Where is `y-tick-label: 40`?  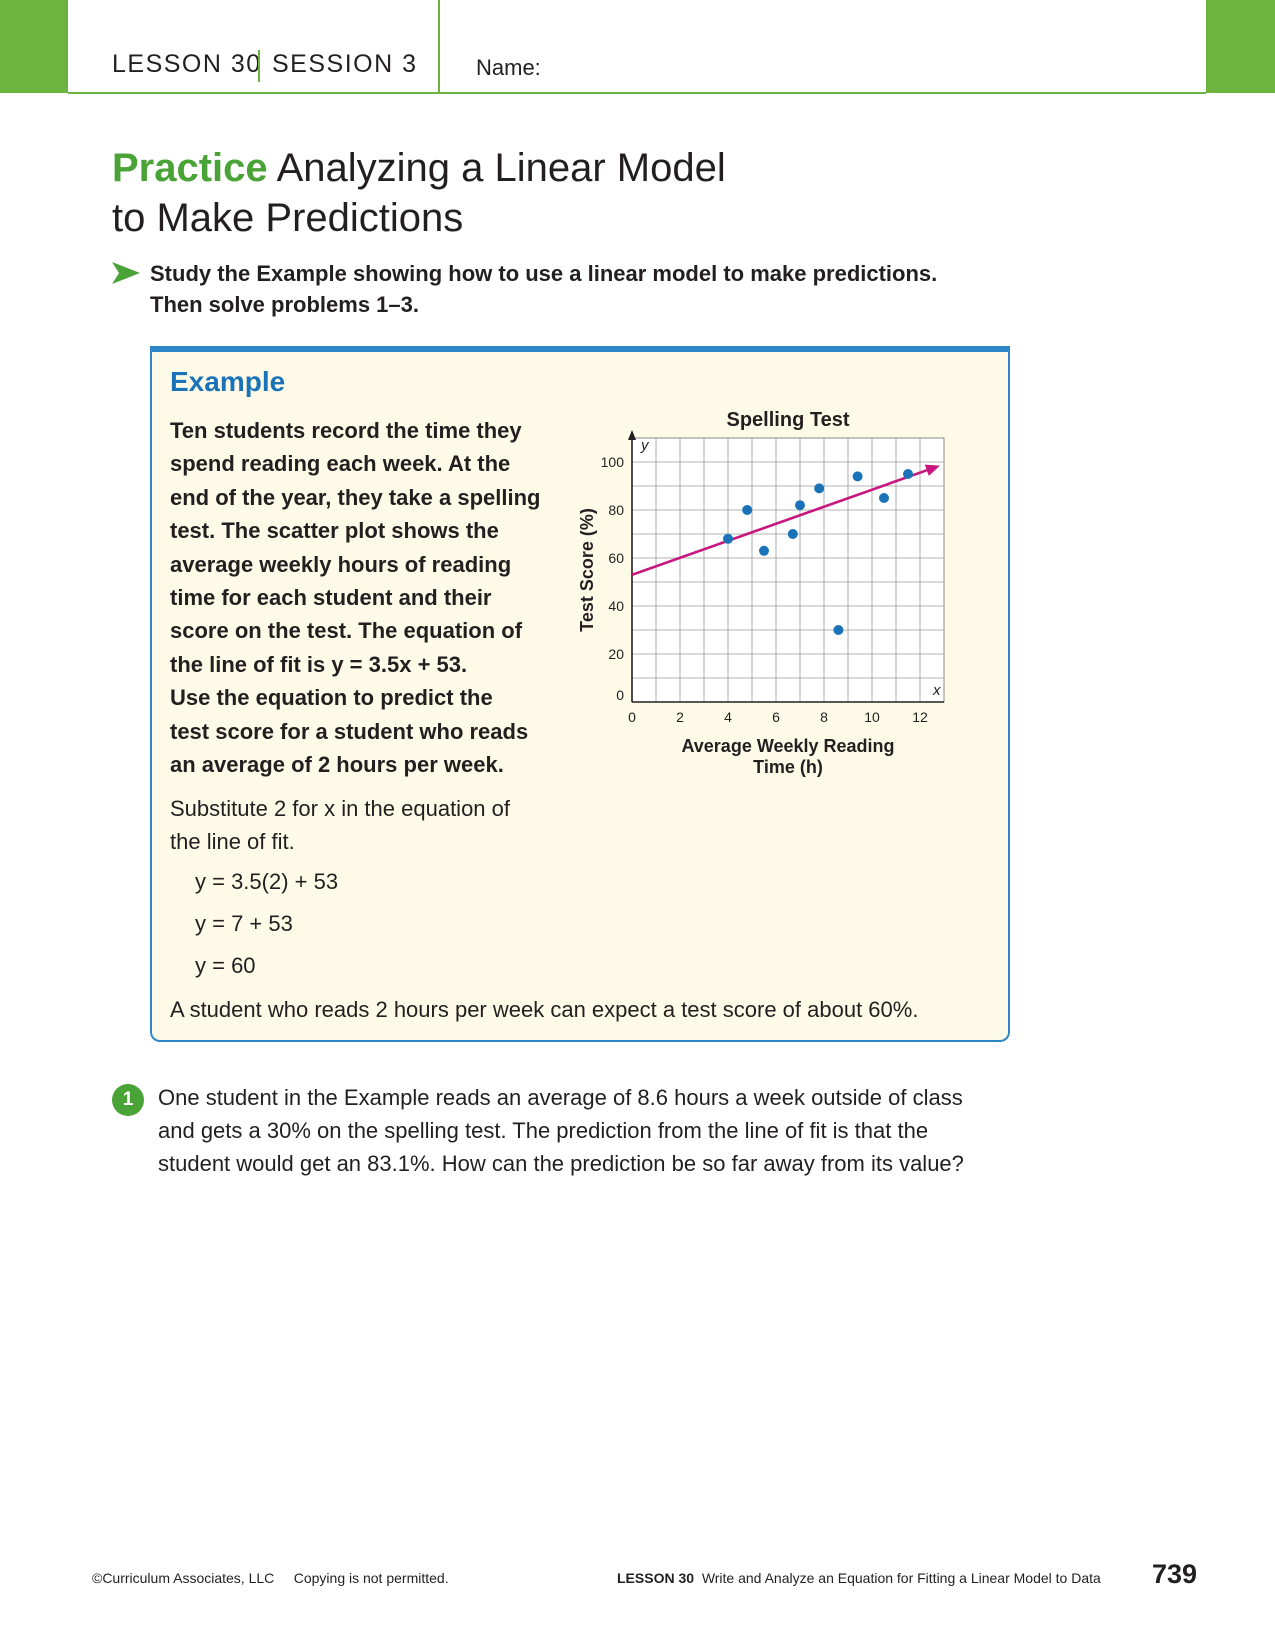
y-tick-label: 40 is located at coordinates (616, 606).